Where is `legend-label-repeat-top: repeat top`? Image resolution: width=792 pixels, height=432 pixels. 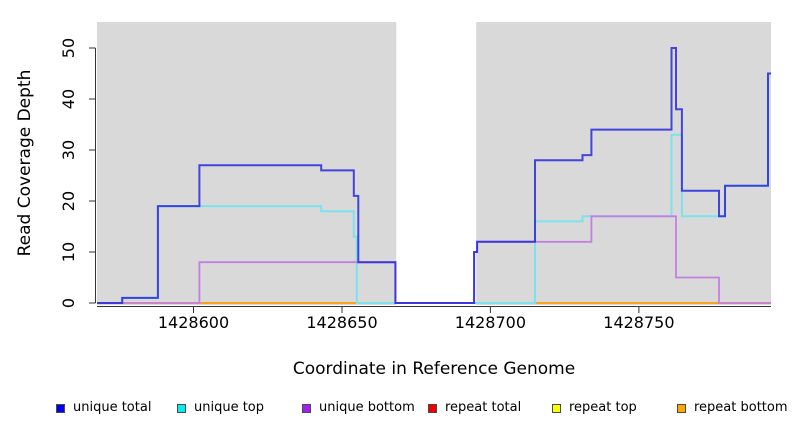
legend-label-repeat-top: repeat top is located at coordinates (603, 407).